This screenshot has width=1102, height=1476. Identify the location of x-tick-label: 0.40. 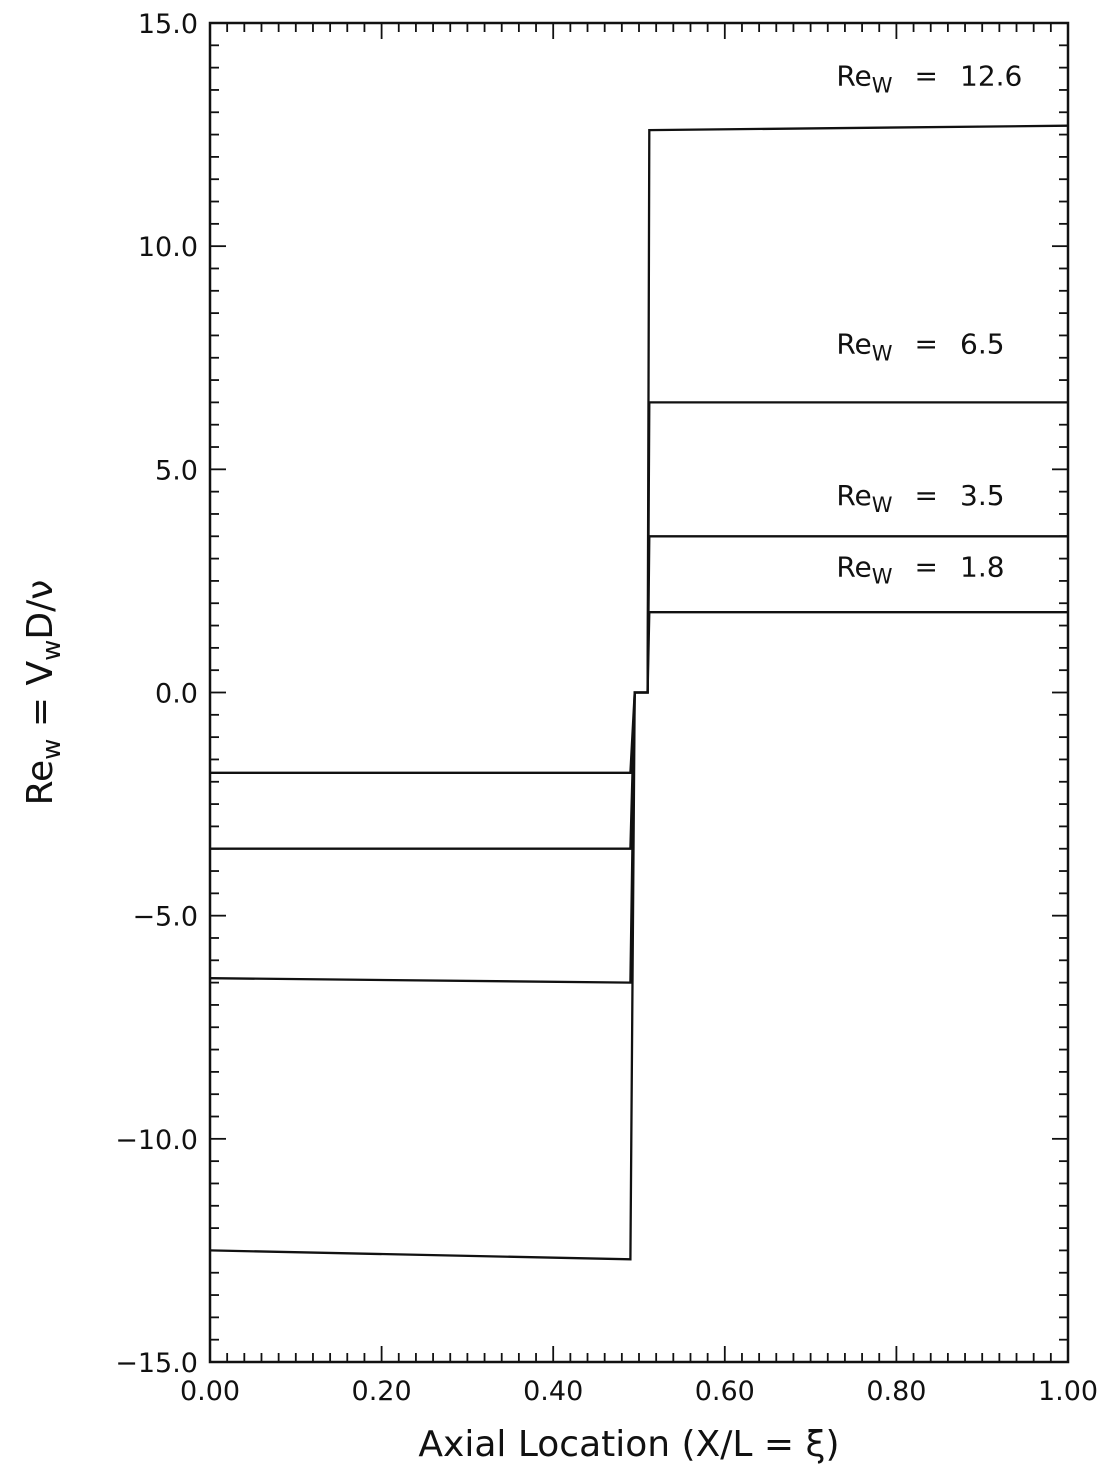
(553, 1391).